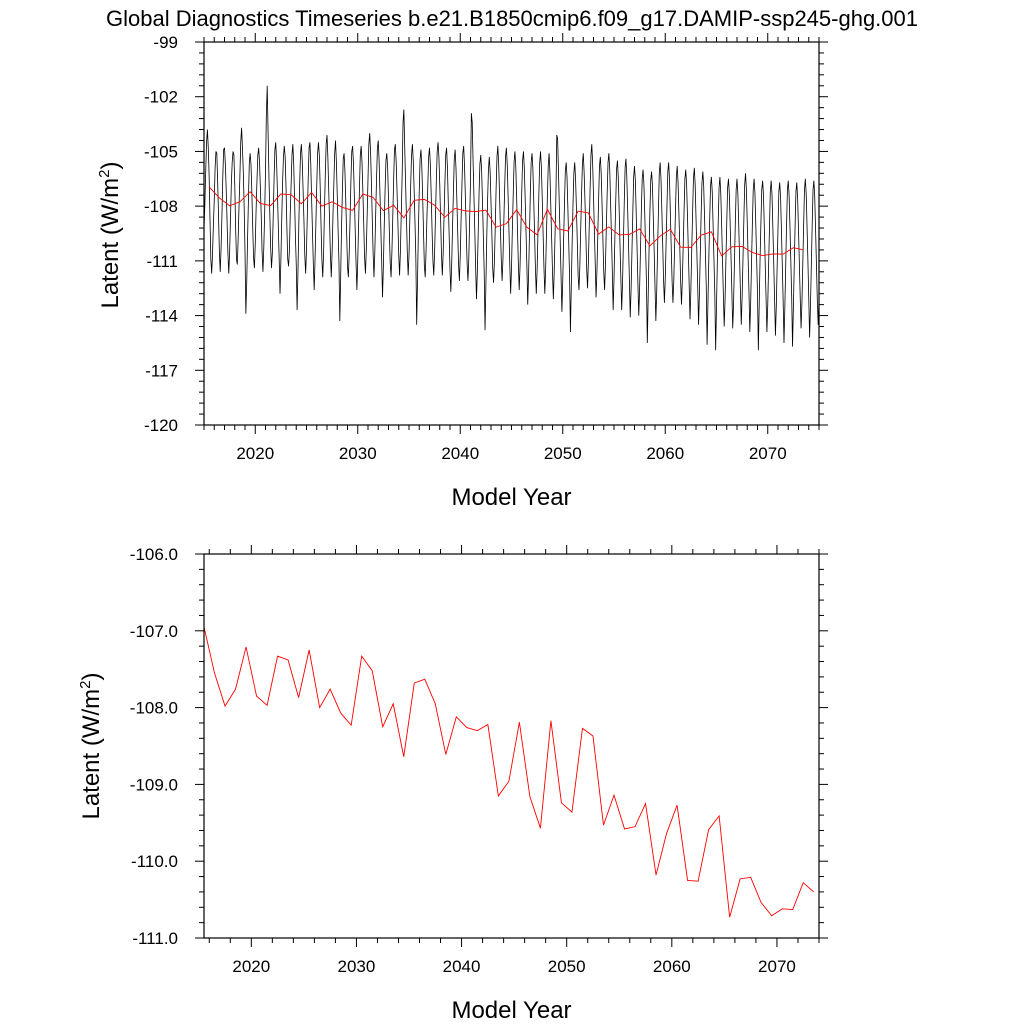  Describe the element at coordinates (161, 151) in the screenshot. I see `y-tick-label: -105` at that location.